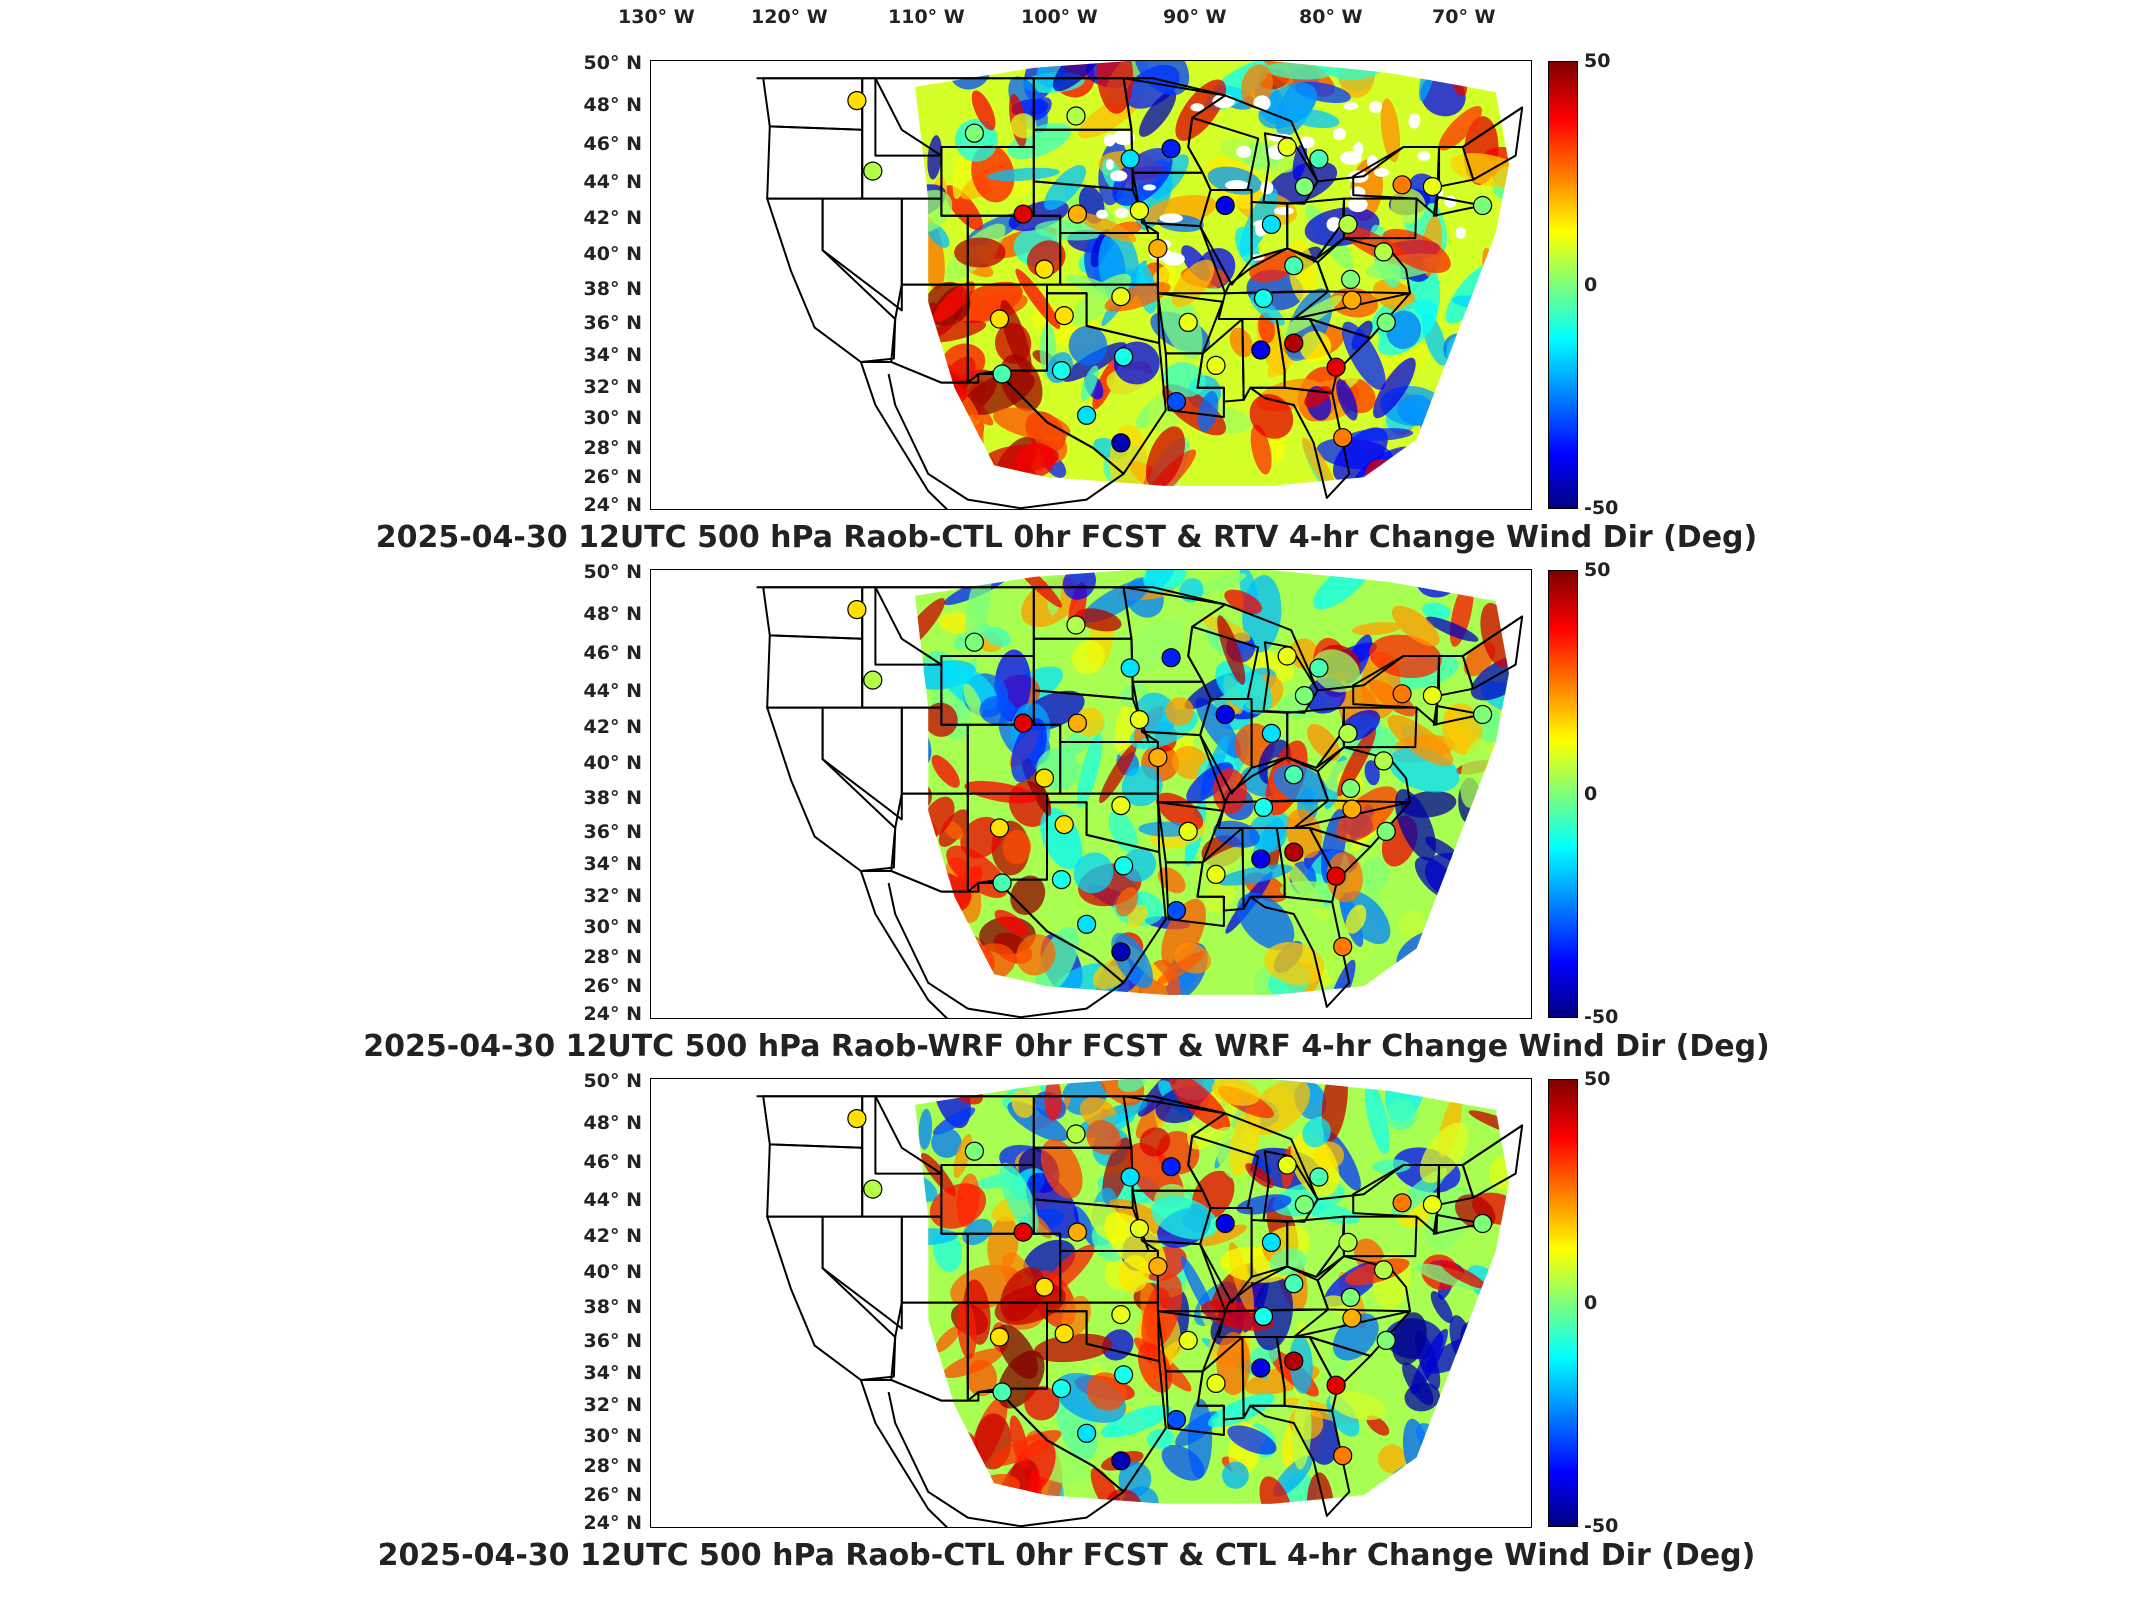 This screenshot has height=1600, width=2133. I want to click on lon-label: 110° W, so click(926, 17).